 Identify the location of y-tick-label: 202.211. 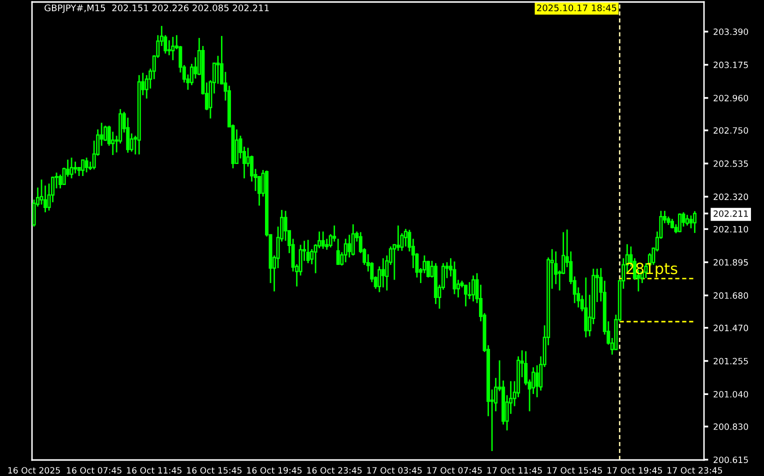
(731, 213).